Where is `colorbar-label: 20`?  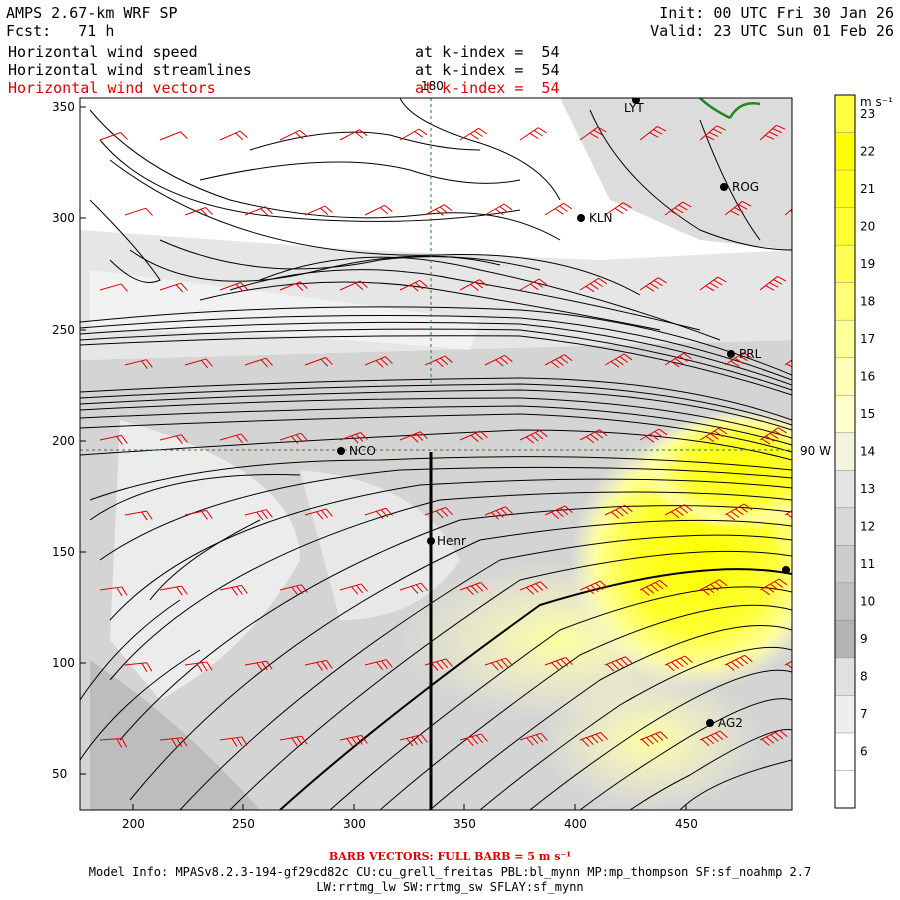 colorbar-label: 20 is located at coordinates (867, 226).